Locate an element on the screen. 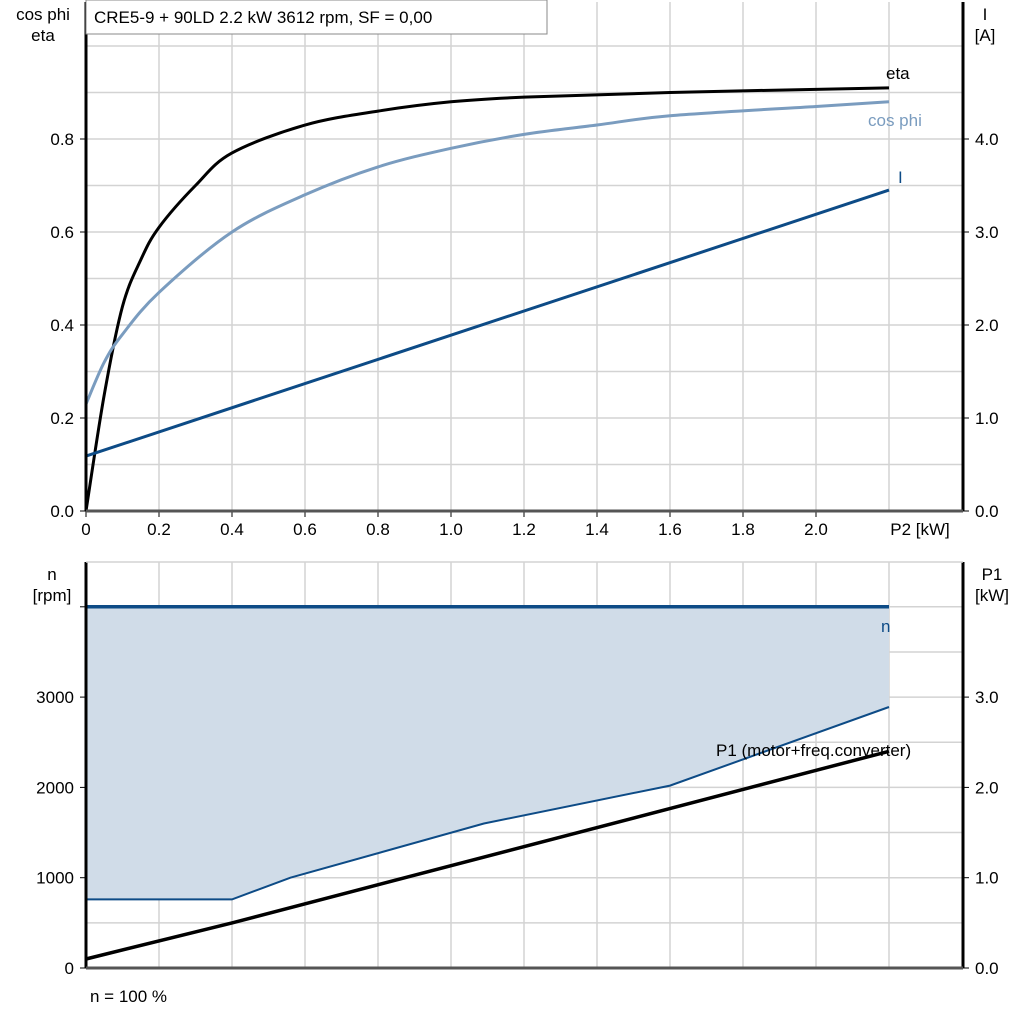  y-axis-label: eta is located at coordinates (43, 35).